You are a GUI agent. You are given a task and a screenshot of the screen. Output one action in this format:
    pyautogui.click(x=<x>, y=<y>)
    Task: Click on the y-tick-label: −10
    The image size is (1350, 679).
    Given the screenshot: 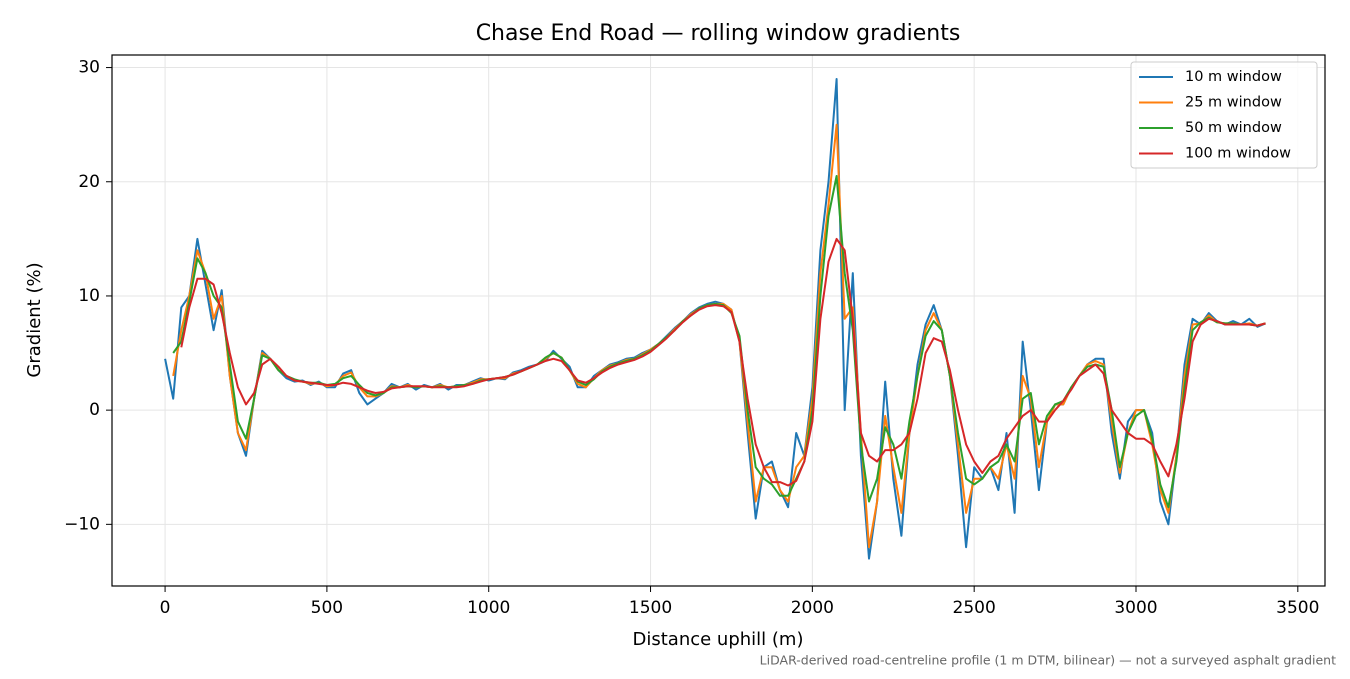 What is the action you would take?
    pyautogui.click(x=82, y=524)
    